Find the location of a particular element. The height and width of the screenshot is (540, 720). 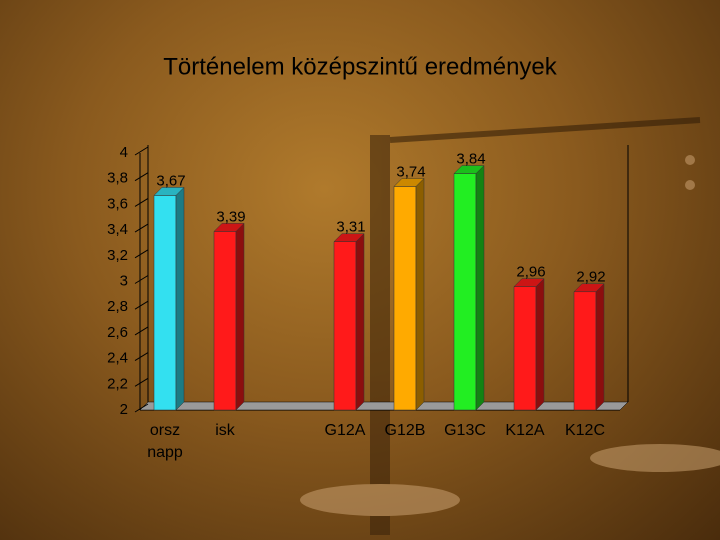

y-tick-label: 3,4 is located at coordinates (117, 229).